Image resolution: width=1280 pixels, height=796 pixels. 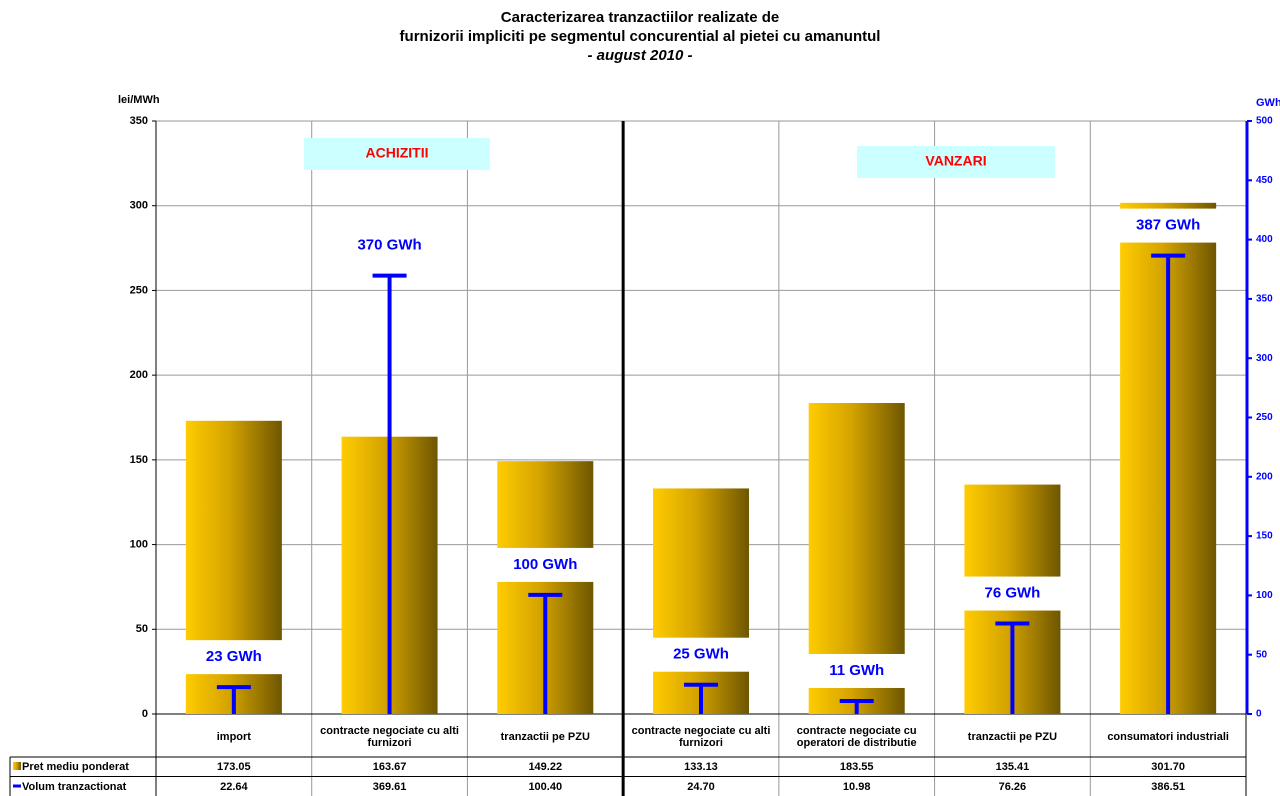 I want to click on y2-tick-label: 350, so click(x=1264, y=299).